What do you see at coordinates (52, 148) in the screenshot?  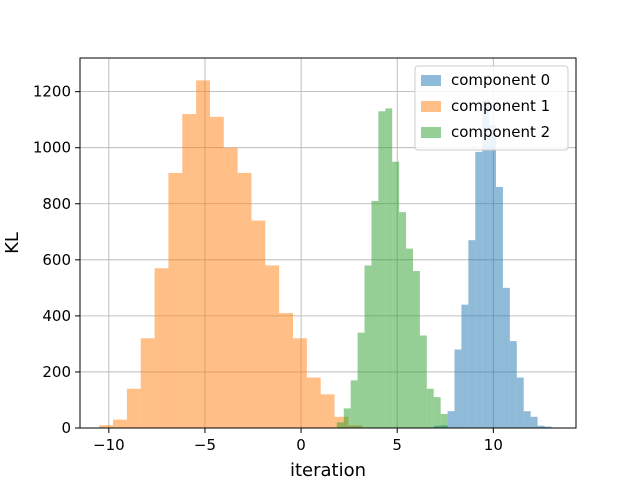 I see `y-tick-label: 1000` at bounding box center [52, 148].